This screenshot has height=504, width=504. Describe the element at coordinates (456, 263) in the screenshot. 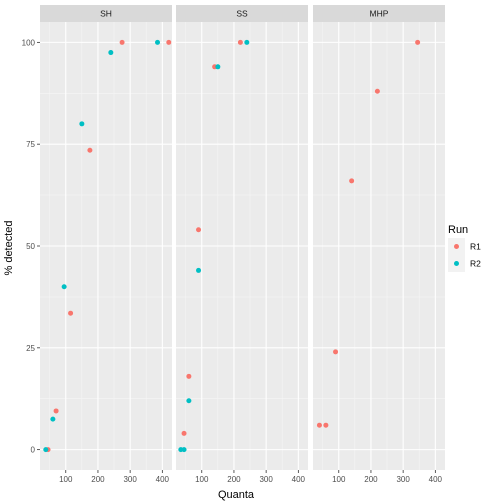

I see `legend-key-r2` at that location.